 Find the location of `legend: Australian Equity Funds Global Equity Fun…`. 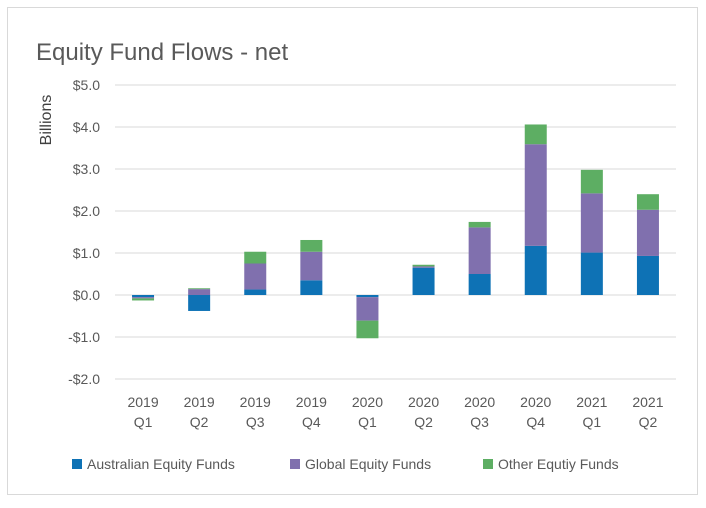

legend: Australian Equity Funds Global Equity Fun… is located at coordinates (345, 464).